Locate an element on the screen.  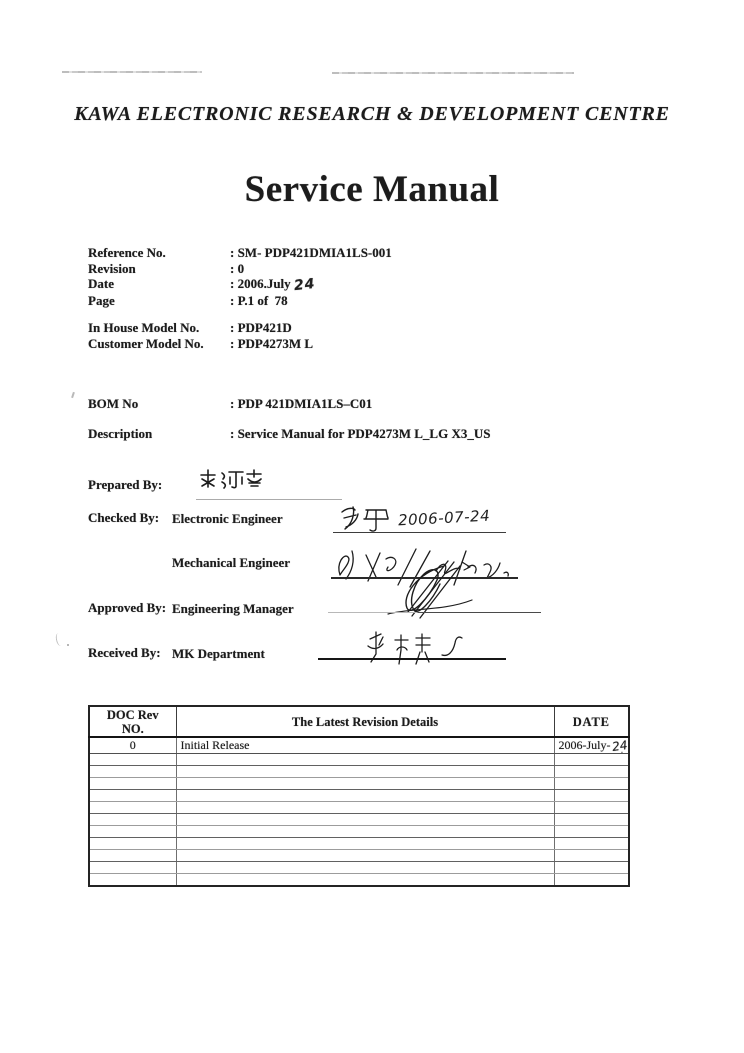
prepared-by-label: Prepared By: is located at coordinates (125, 484).